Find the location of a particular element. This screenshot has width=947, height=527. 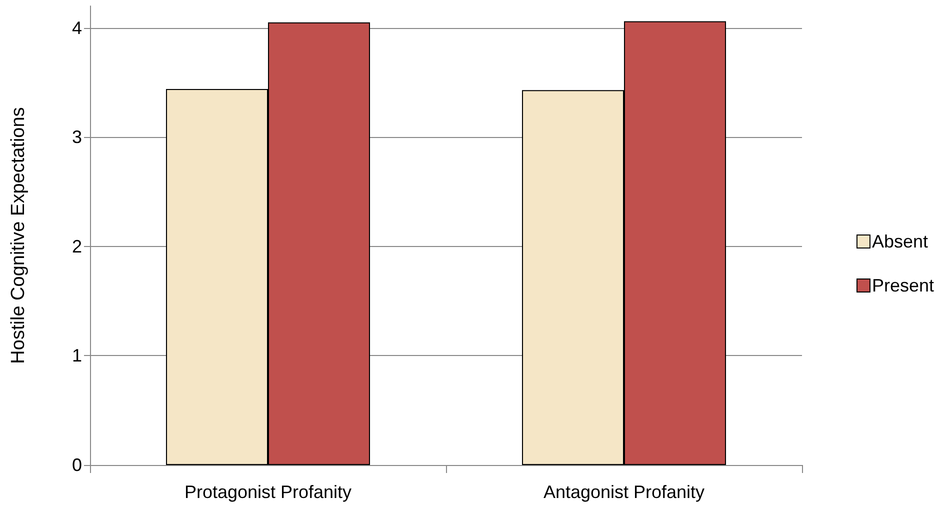

x-tick-label: Protagonist Profanity is located at coordinates (268, 492).